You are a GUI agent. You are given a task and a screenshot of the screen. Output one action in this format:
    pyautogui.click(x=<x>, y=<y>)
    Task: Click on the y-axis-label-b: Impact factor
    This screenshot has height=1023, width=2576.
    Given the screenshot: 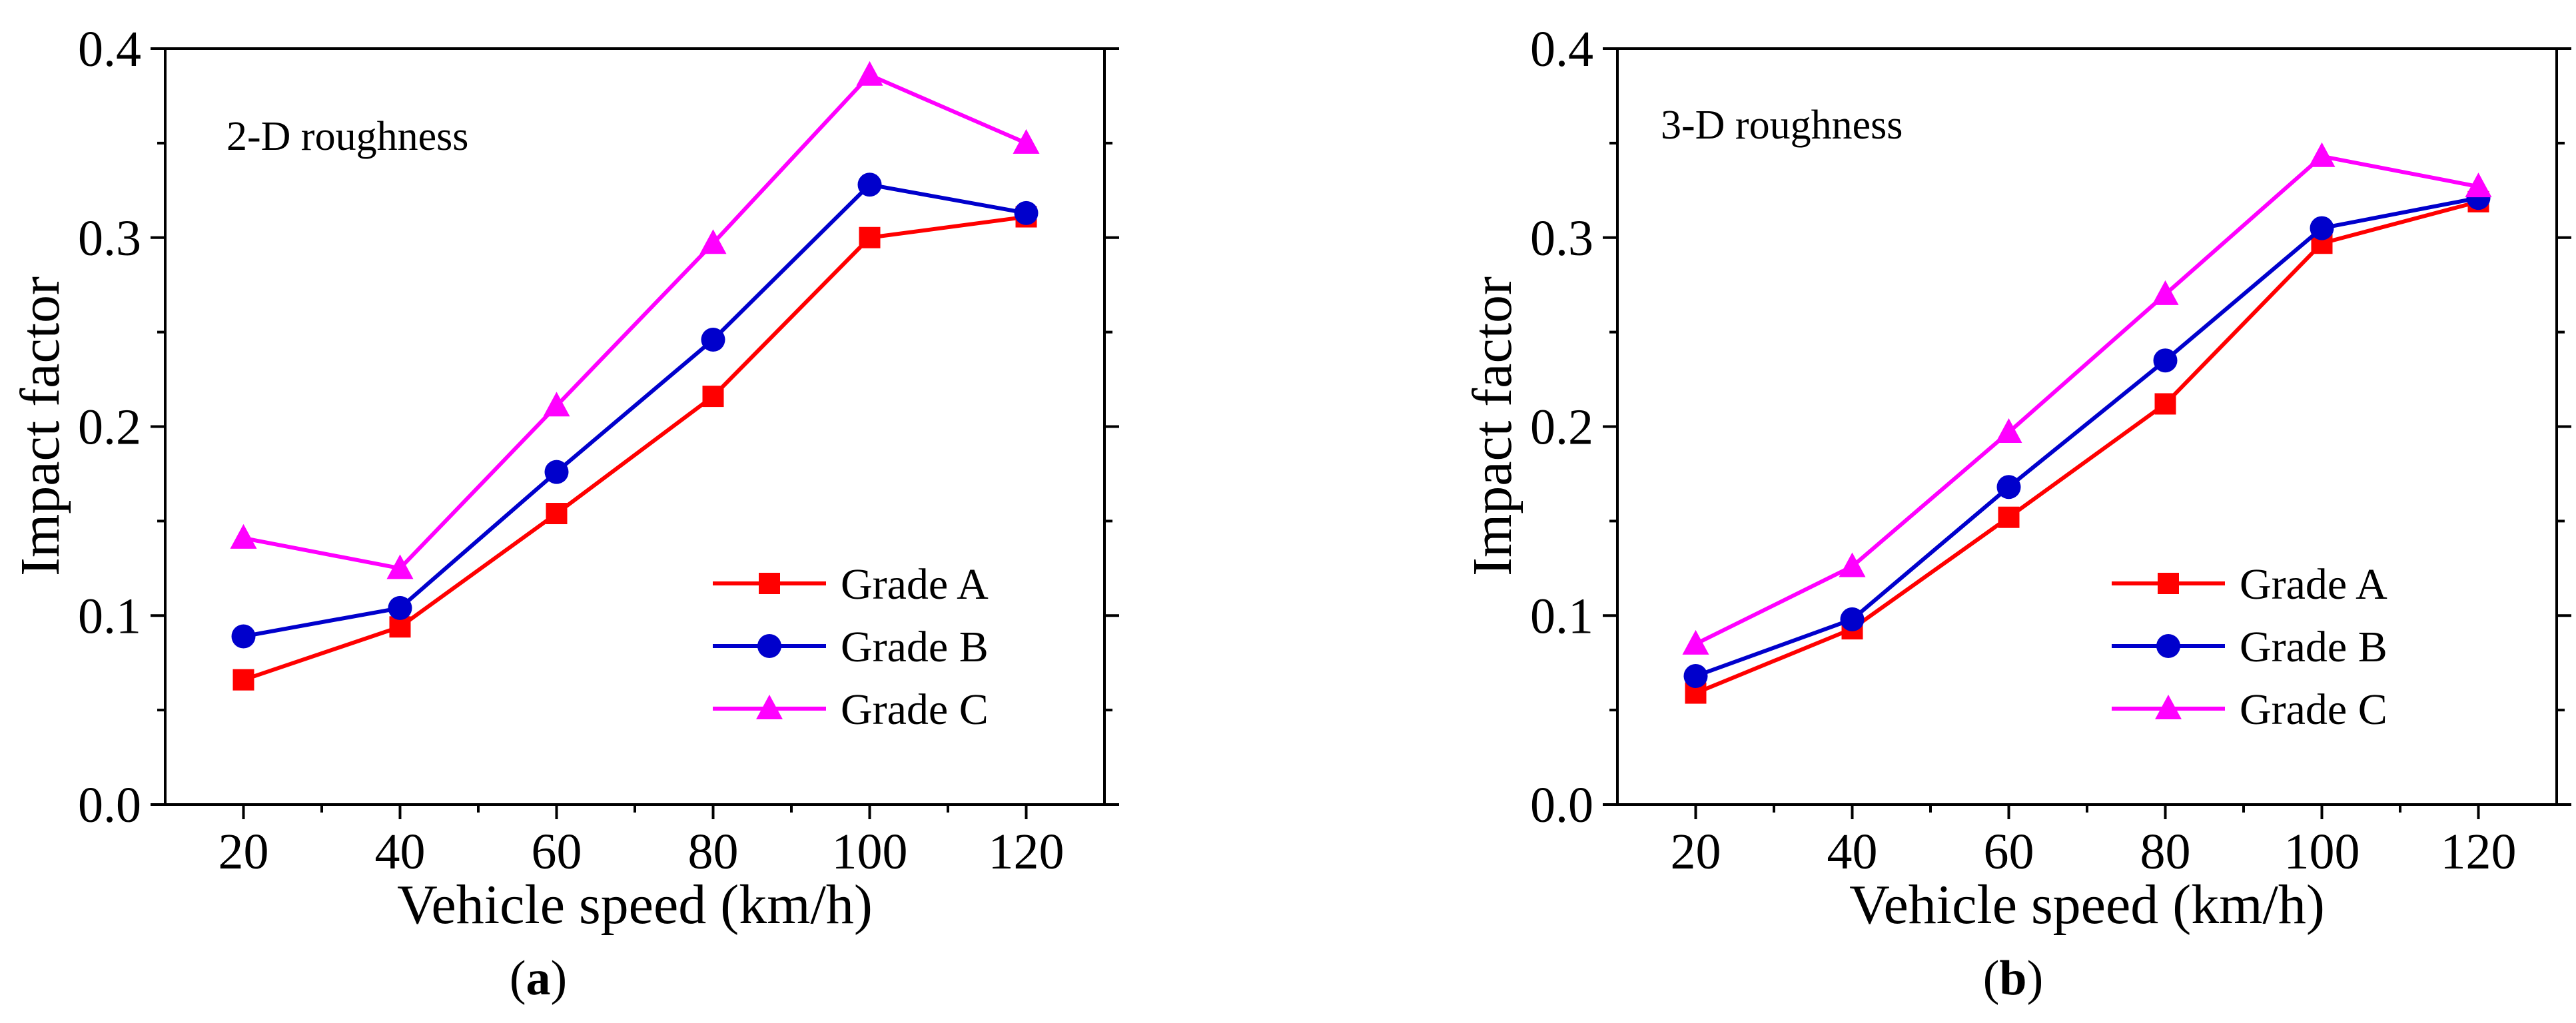 What is the action you would take?
    pyautogui.click(x=1492, y=426)
    